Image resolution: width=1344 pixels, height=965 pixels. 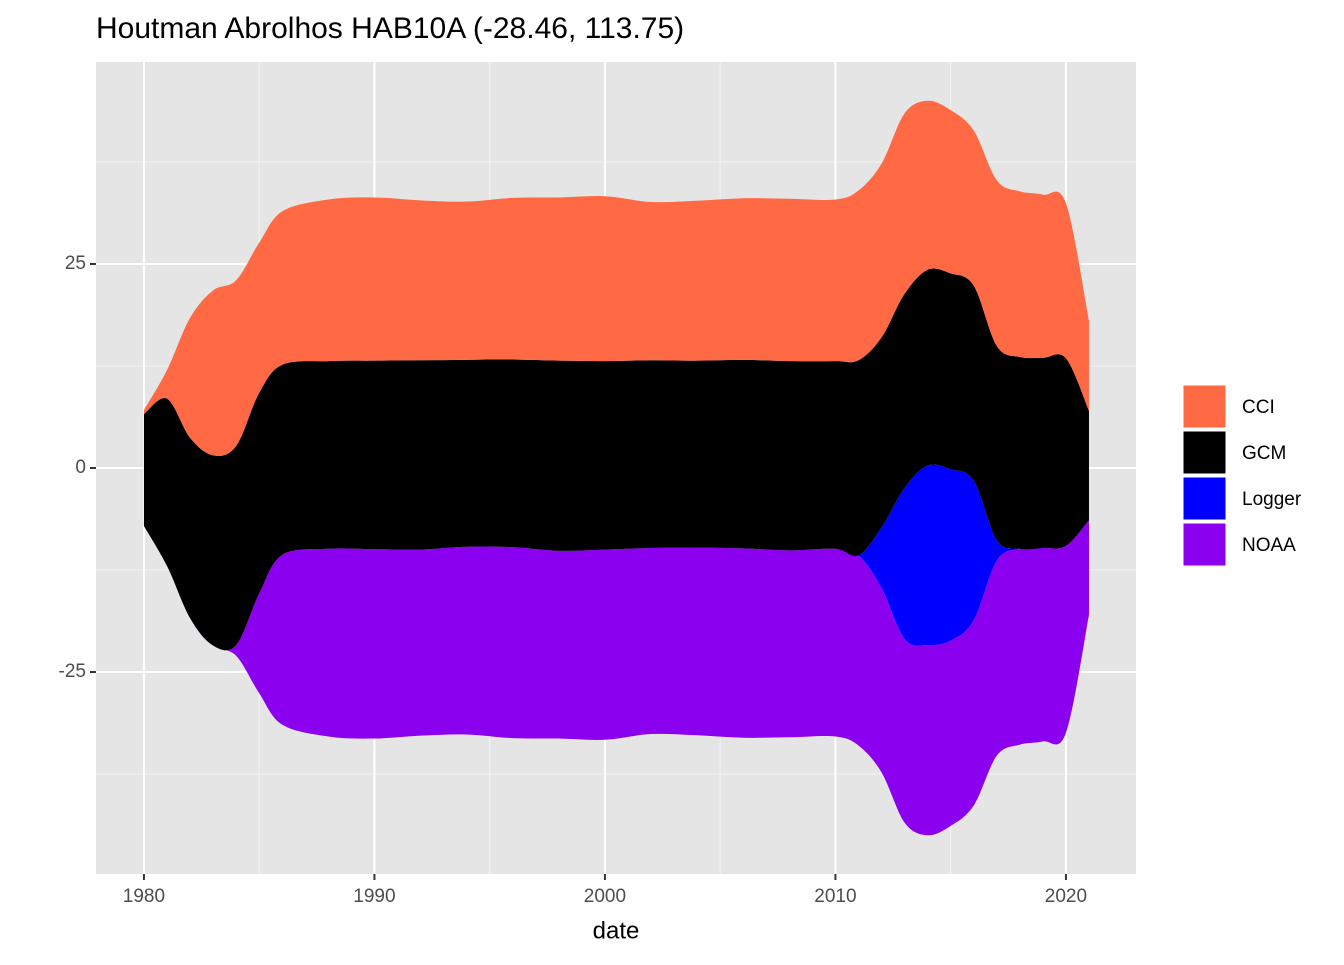 I want to click on x-tick-label: 2020, so click(x=1066, y=896).